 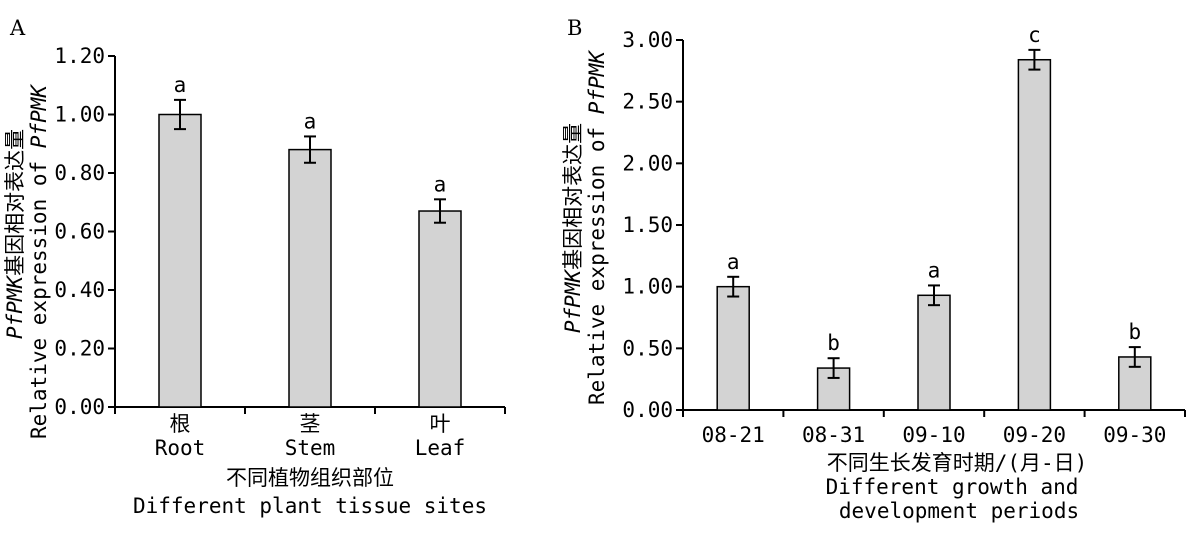 What do you see at coordinates (310, 506) in the screenshot?
I see `panel-a-xlabel-en: Different plant tissue sites` at bounding box center [310, 506].